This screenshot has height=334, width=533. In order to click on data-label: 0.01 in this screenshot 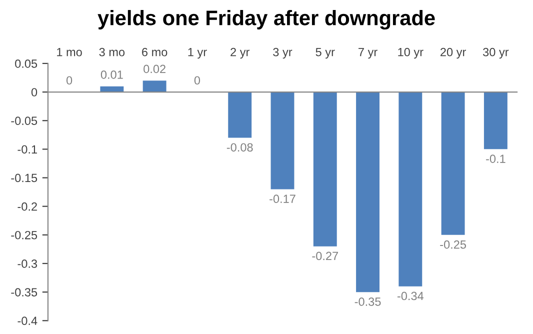, I will do `click(111, 74)`.